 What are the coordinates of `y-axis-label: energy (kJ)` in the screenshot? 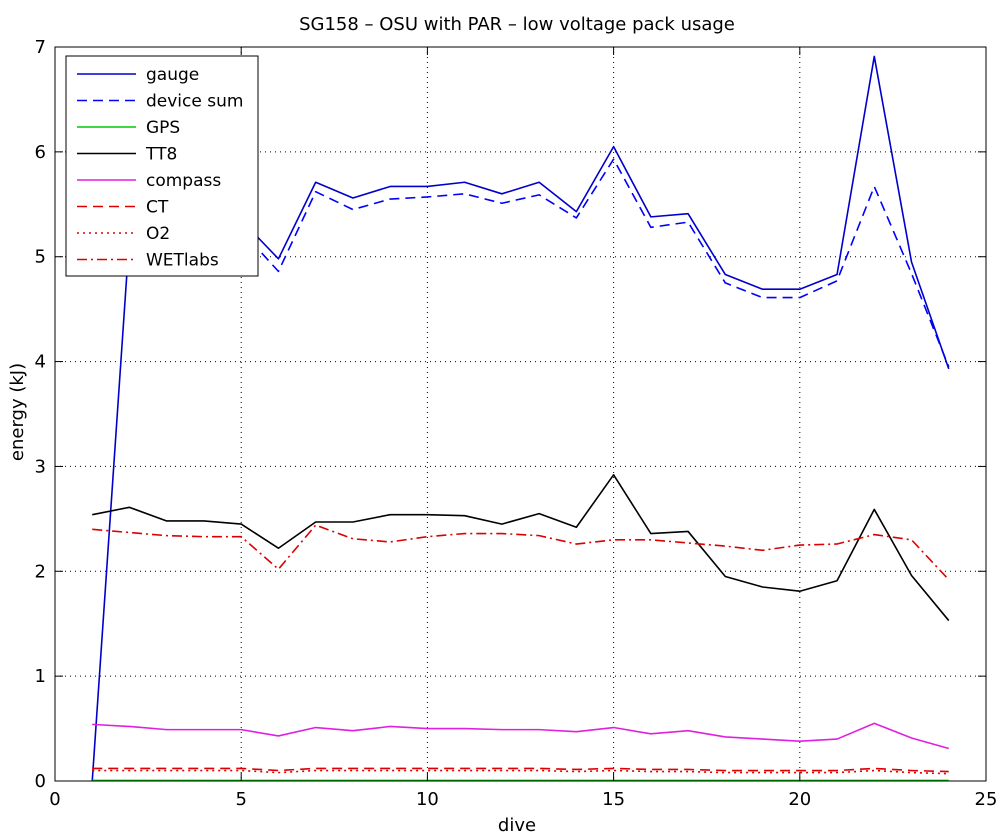 It's located at (17, 412).